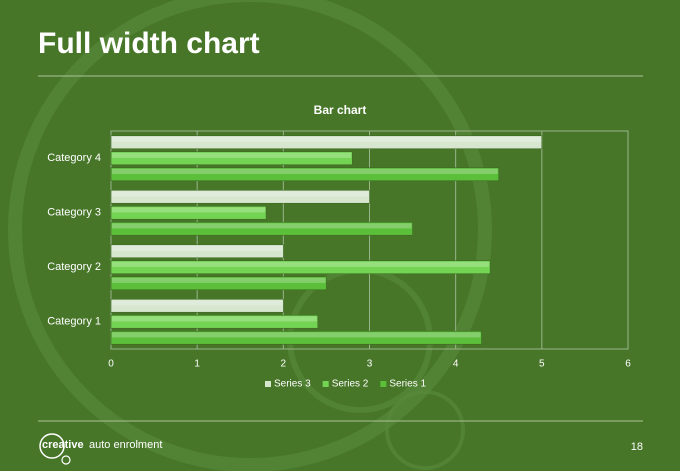 The width and height of the screenshot is (680, 471). I want to click on slide-title: Full width chart, so click(149, 43).